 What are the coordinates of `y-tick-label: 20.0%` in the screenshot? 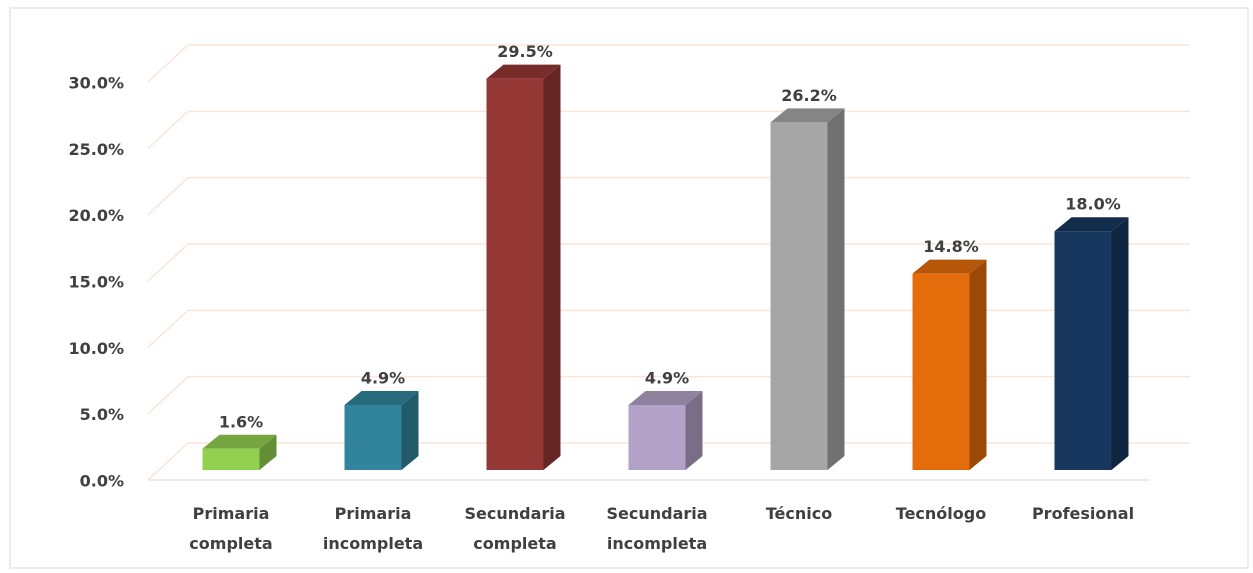 It's located at (96, 215).